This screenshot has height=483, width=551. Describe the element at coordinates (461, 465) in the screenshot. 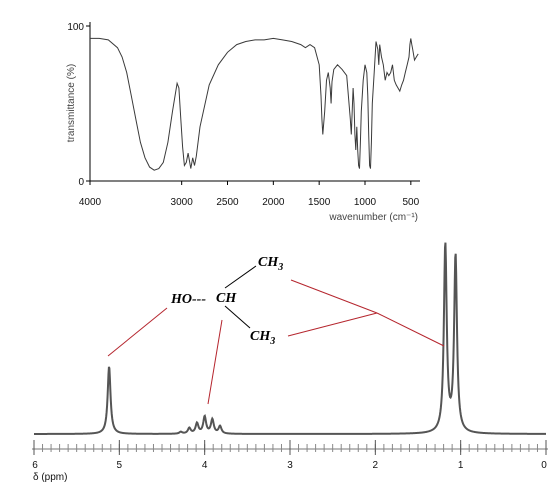

I see `nmr-x-tick-label: 1` at that location.